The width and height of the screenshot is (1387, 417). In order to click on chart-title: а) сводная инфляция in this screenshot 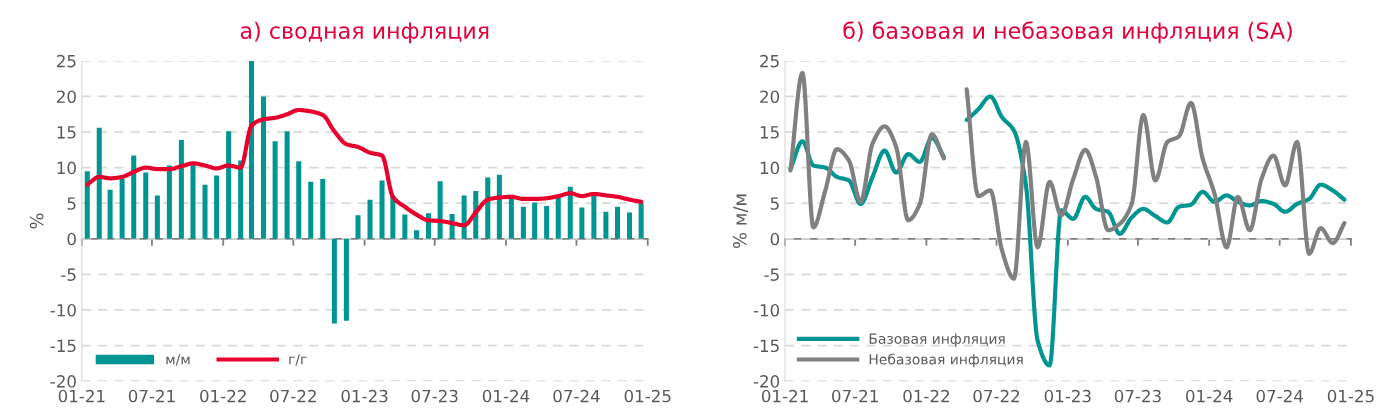, I will do `click(364, 32)`.